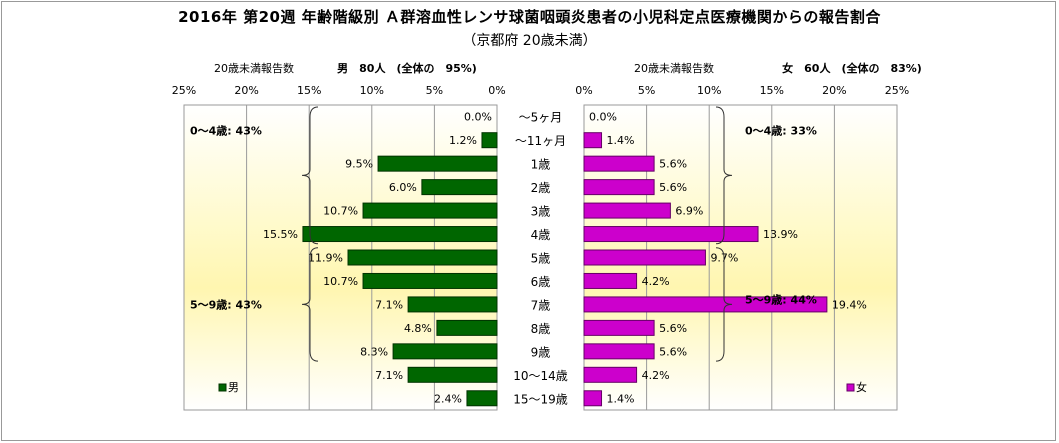 The image size is (1059, 443). Describe the element at coordinates (407, 68) in the screenshot. I see `male-header-right: 男 80人 (全体の 95%)` at that location.